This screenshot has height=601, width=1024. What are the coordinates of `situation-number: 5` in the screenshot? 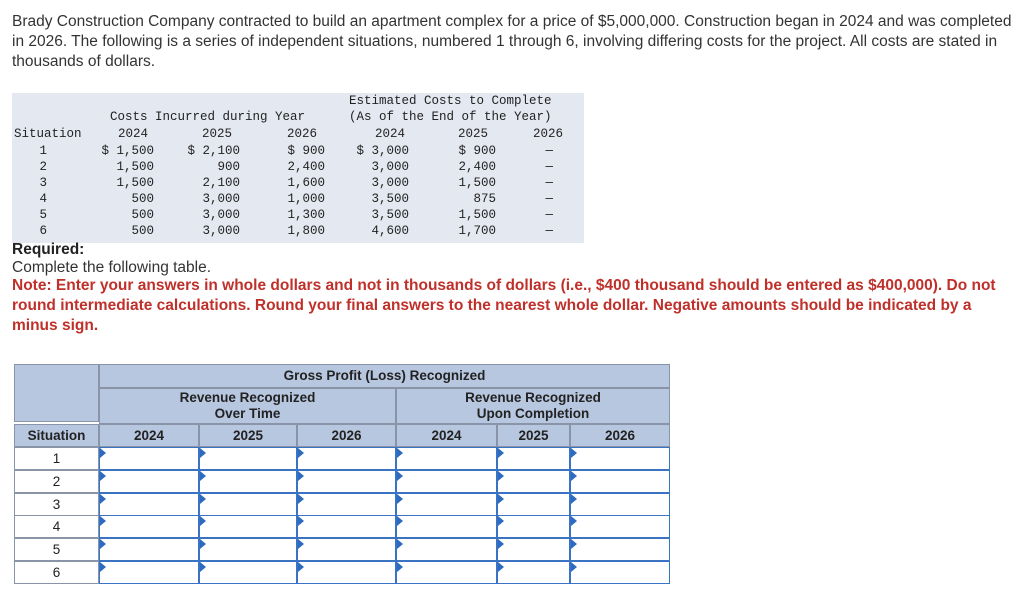 It's located at (43, 215).